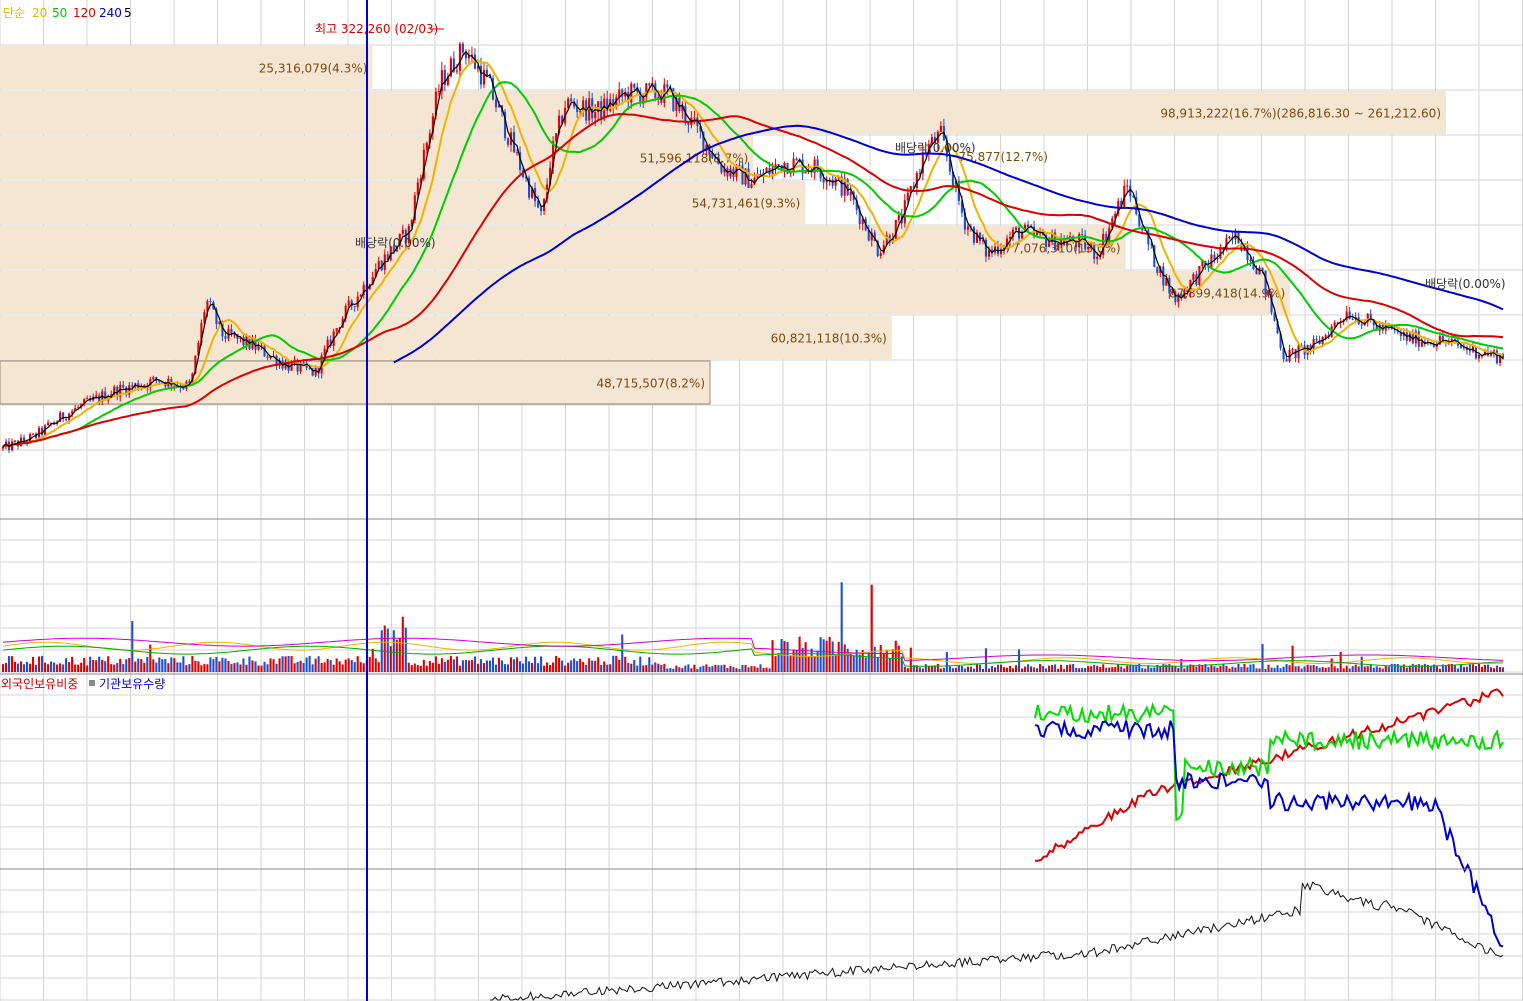 This screenshot has height=1001, width=1523. What do you see at coordinates (997, 941) in the screenshot?
I see `bottom-indicator-line` at bounding box center [997, 941].